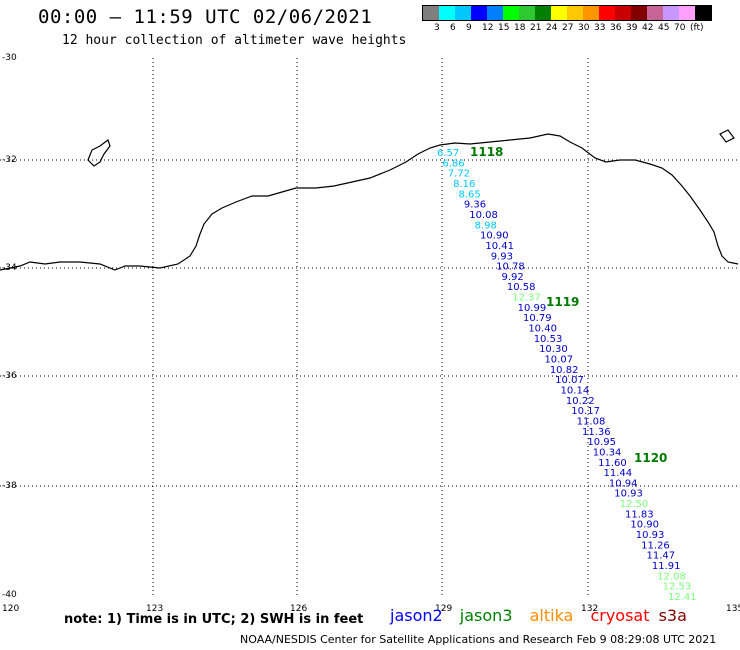  I want to click on wave-height-value: 10.79, so click(537, 318).